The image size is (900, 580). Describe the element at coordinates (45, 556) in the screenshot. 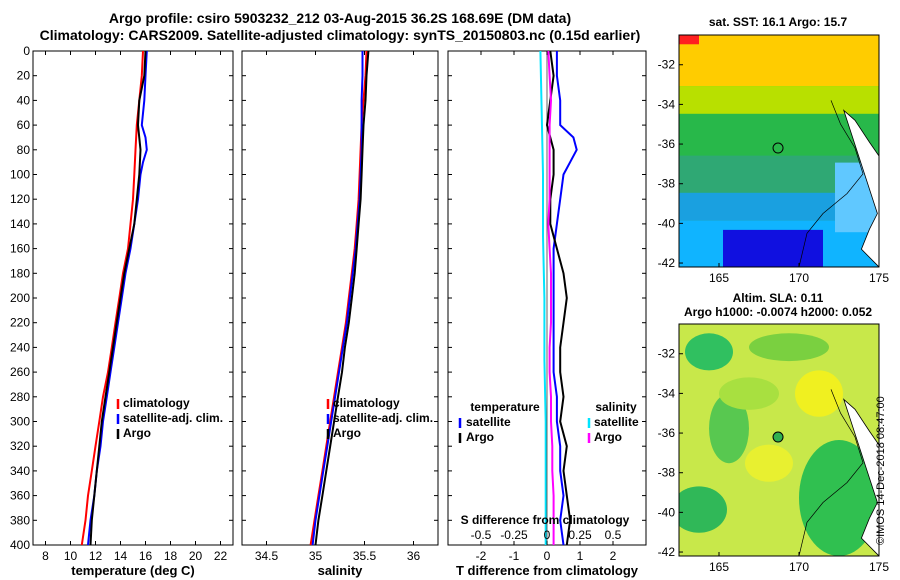

I see `x-tick-label: 8` at that location.